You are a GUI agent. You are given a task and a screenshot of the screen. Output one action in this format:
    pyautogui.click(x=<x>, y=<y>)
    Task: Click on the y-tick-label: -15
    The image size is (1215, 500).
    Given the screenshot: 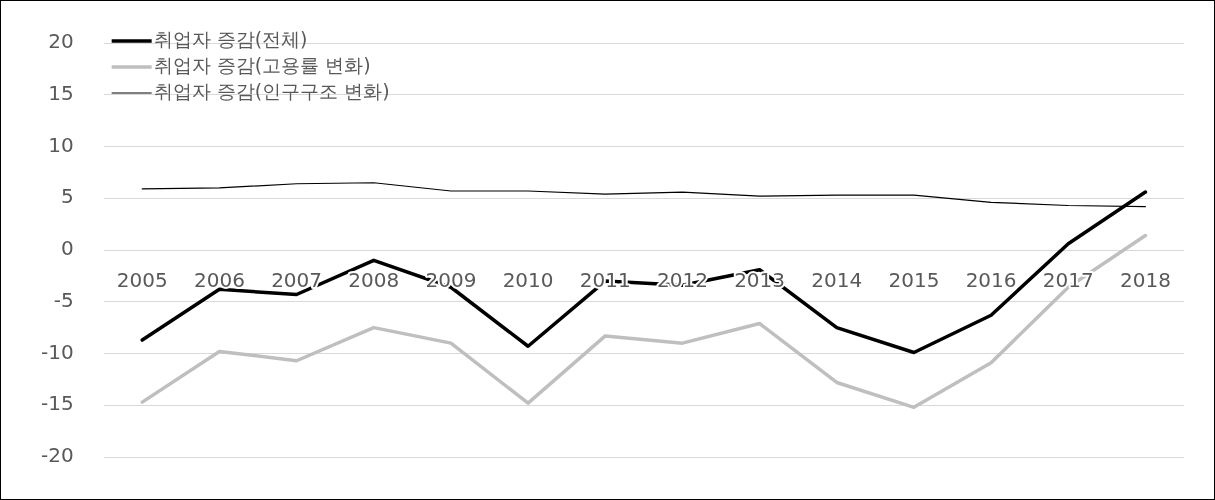 What is the action you would take?
    pyautogui.click(x=57, y=403)
    